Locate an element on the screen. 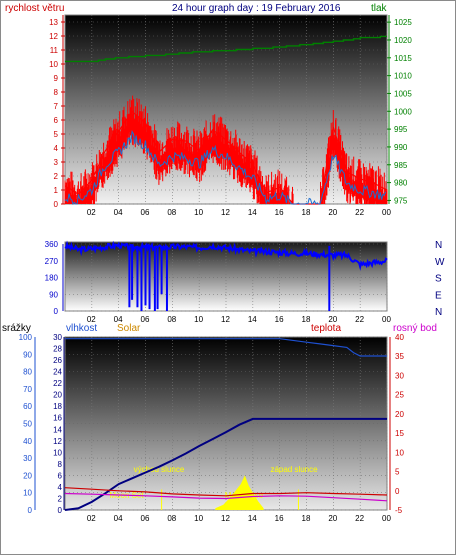 The width and height of the screenshot is (456, 555). wind-tick-label: 16 is located at coordinates (279, 212).